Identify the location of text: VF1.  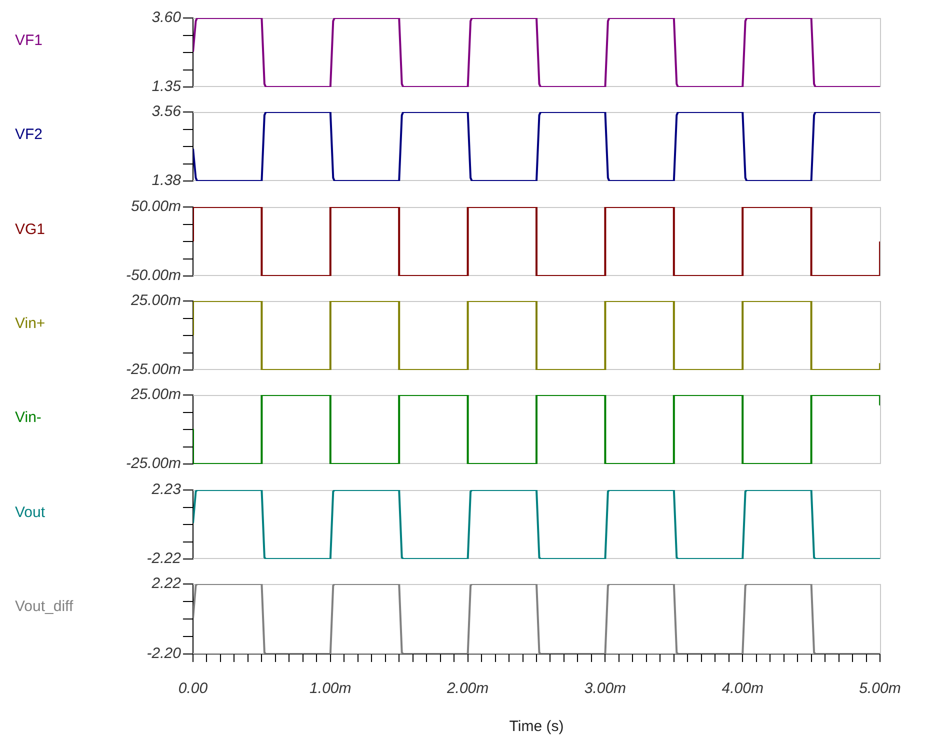
(29, 40).